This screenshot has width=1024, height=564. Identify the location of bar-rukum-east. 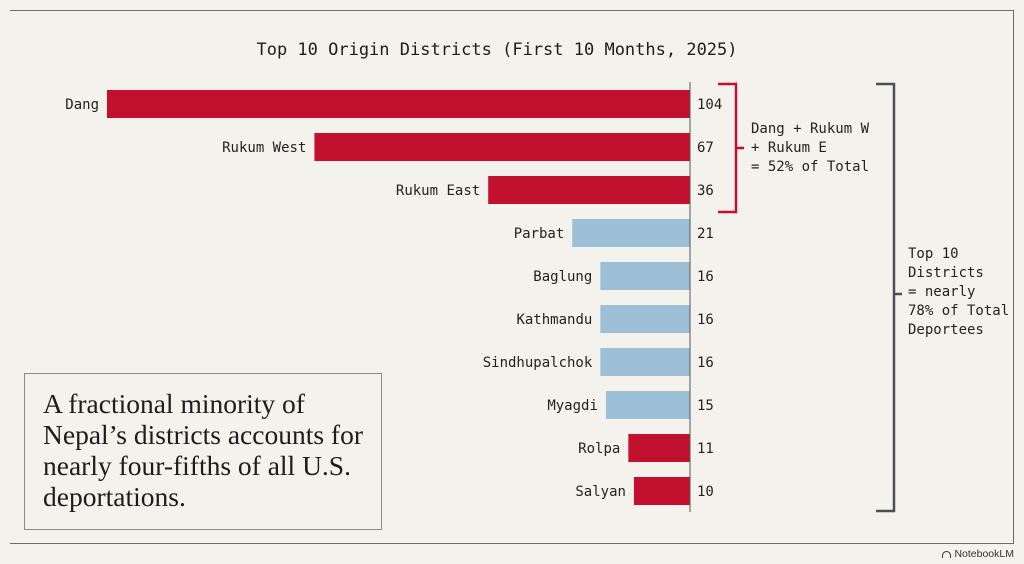
(589, 190).